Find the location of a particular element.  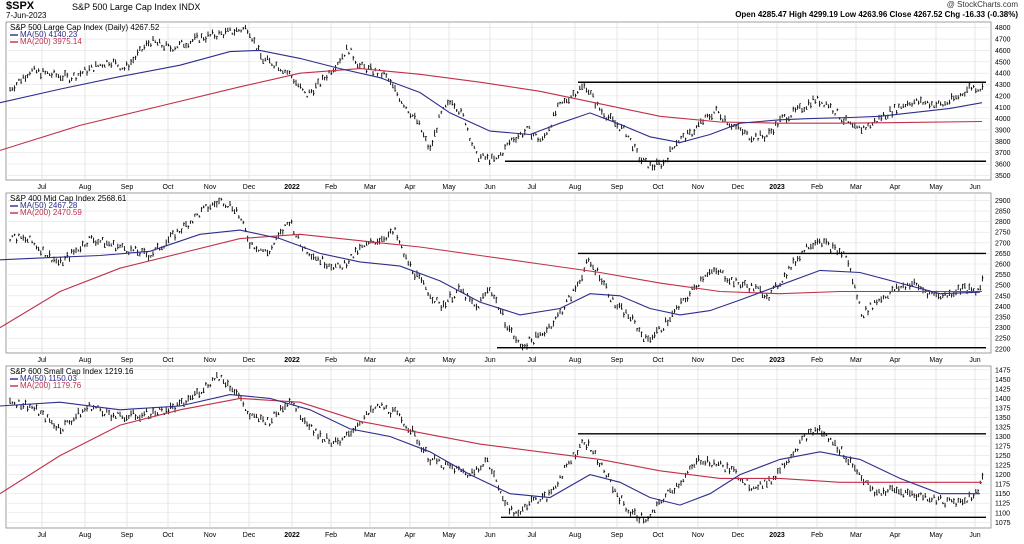

y-tick-label: 2700 is located at coordinates (1003, 243).